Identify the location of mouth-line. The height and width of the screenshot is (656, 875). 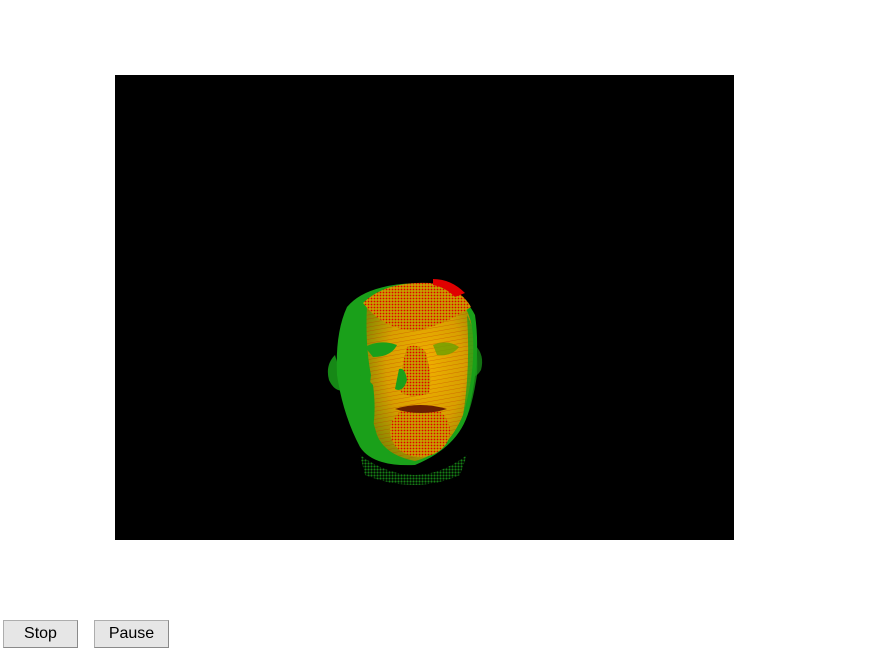
(421, 409).